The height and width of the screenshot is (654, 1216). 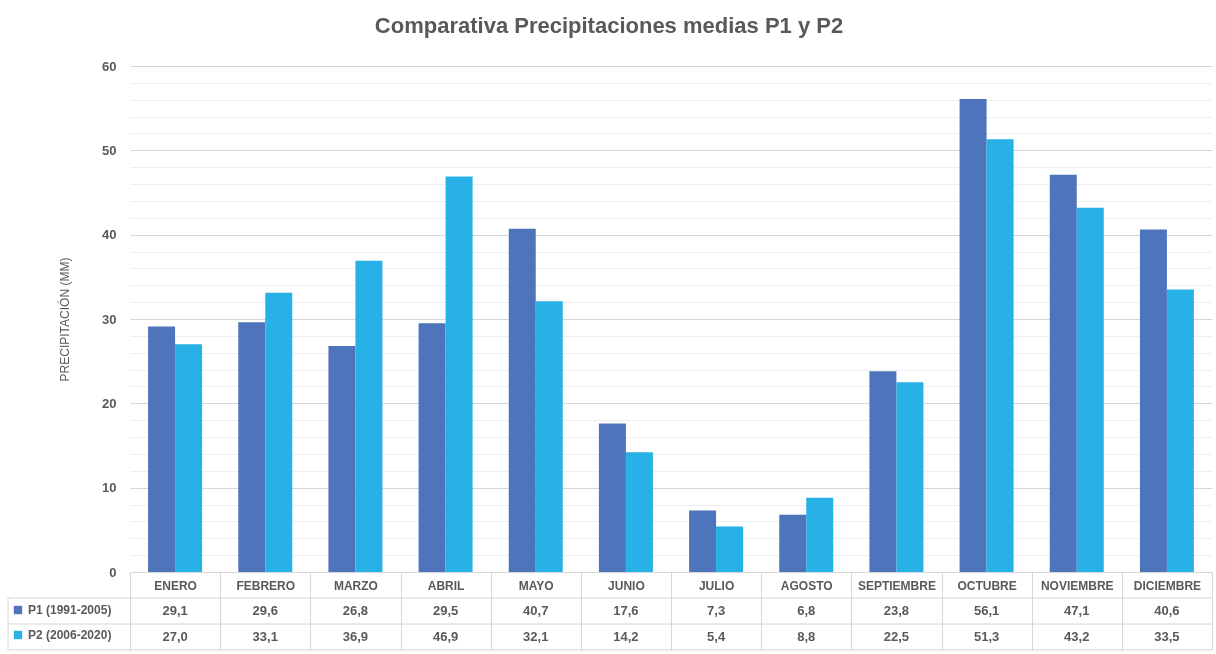 I want to click on data-label: 29,6, so click(x=265, y=610).